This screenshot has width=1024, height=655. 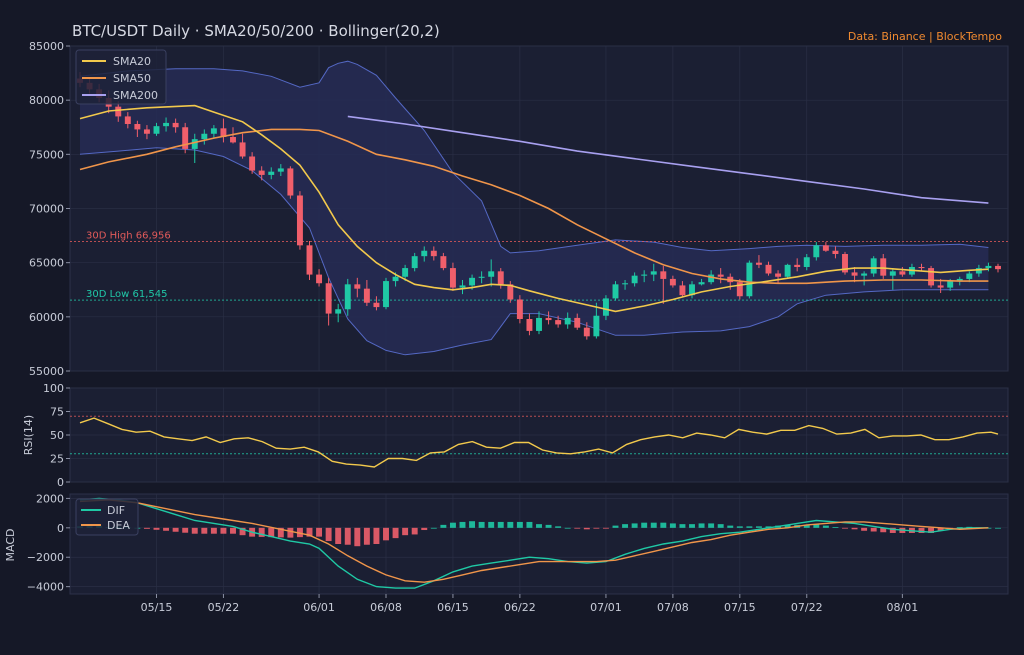 I want to click on data-source-label: Data: Binance | BlockTempo, so click(x=925, y=36).